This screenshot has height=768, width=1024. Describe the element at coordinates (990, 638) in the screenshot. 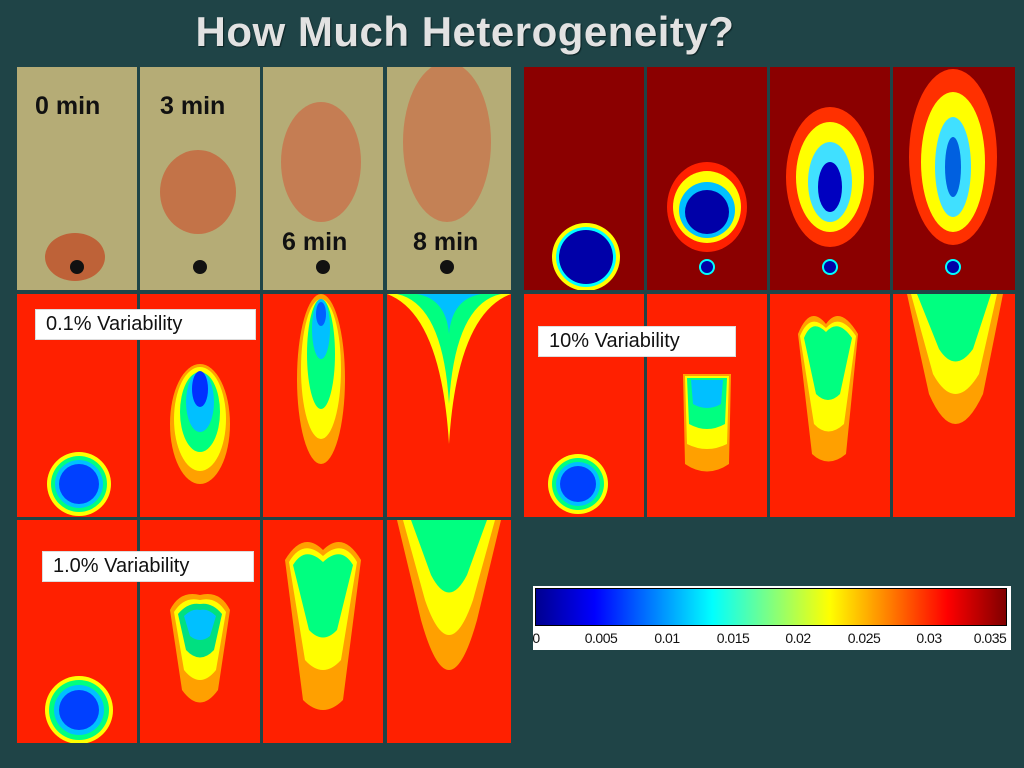

I see `colorbar-tick: 0.035` at that location.